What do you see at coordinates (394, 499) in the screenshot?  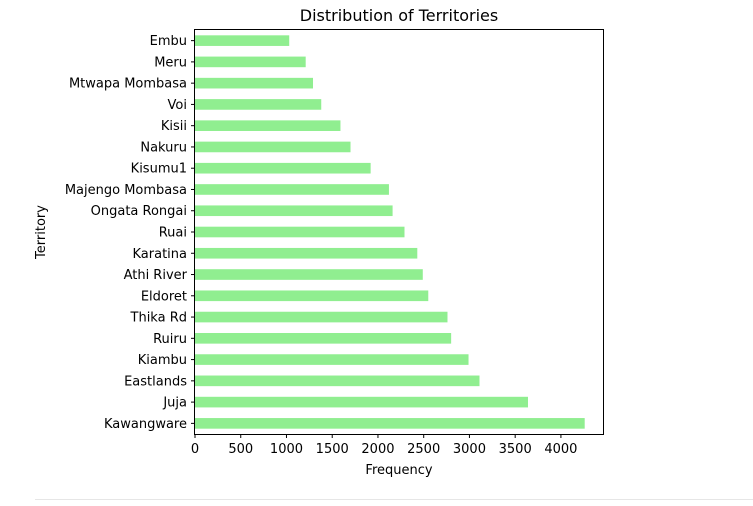 I see `bottom-divider` at bounding box center [394, 499].